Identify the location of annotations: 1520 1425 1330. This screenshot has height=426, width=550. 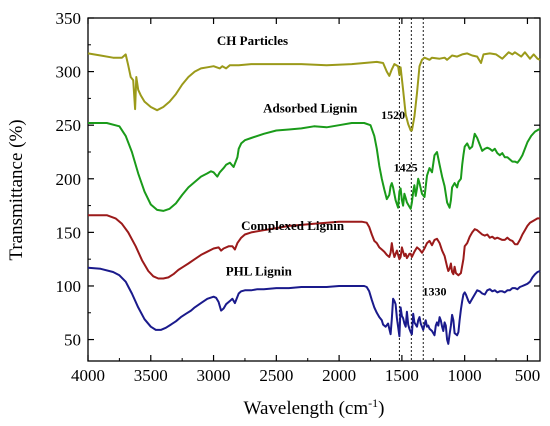
(413, 203).